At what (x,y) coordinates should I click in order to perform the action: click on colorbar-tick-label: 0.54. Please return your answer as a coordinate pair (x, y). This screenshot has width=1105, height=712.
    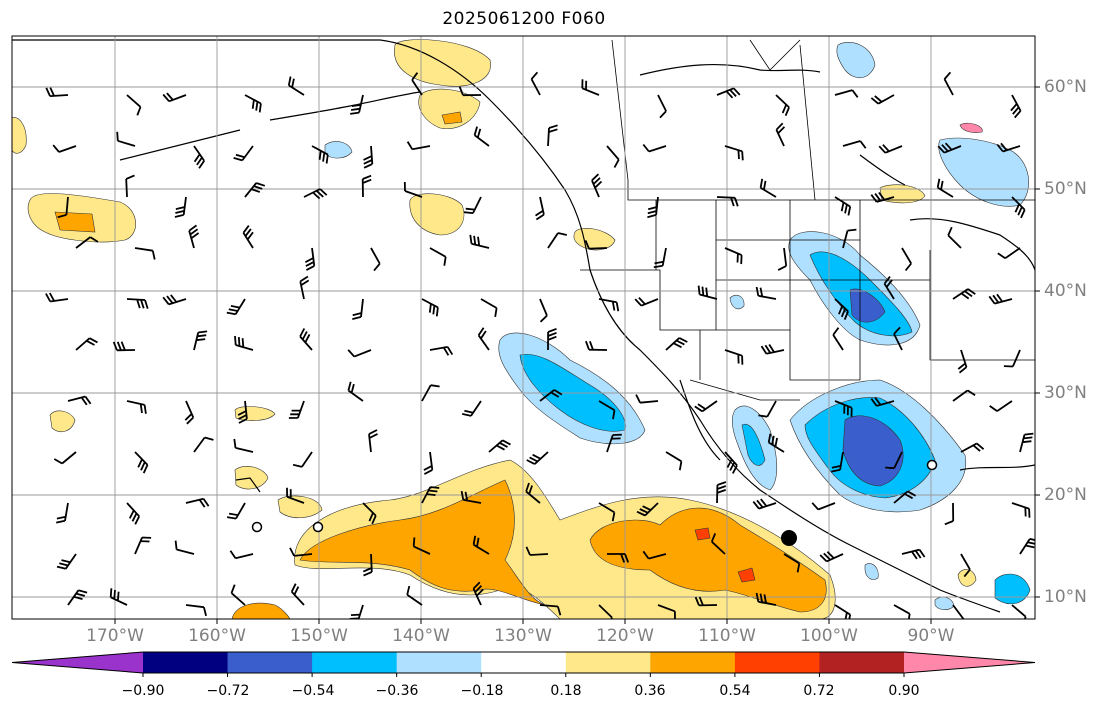
    Looking at the image, I should click on (735, 691).